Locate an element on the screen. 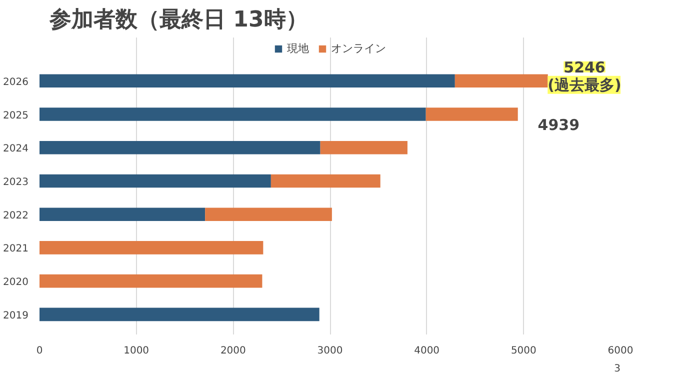 Image resolution: width=680 pixels, height=376 pixels. x-tick-label: 4000 is located at coordinates (427, 351).